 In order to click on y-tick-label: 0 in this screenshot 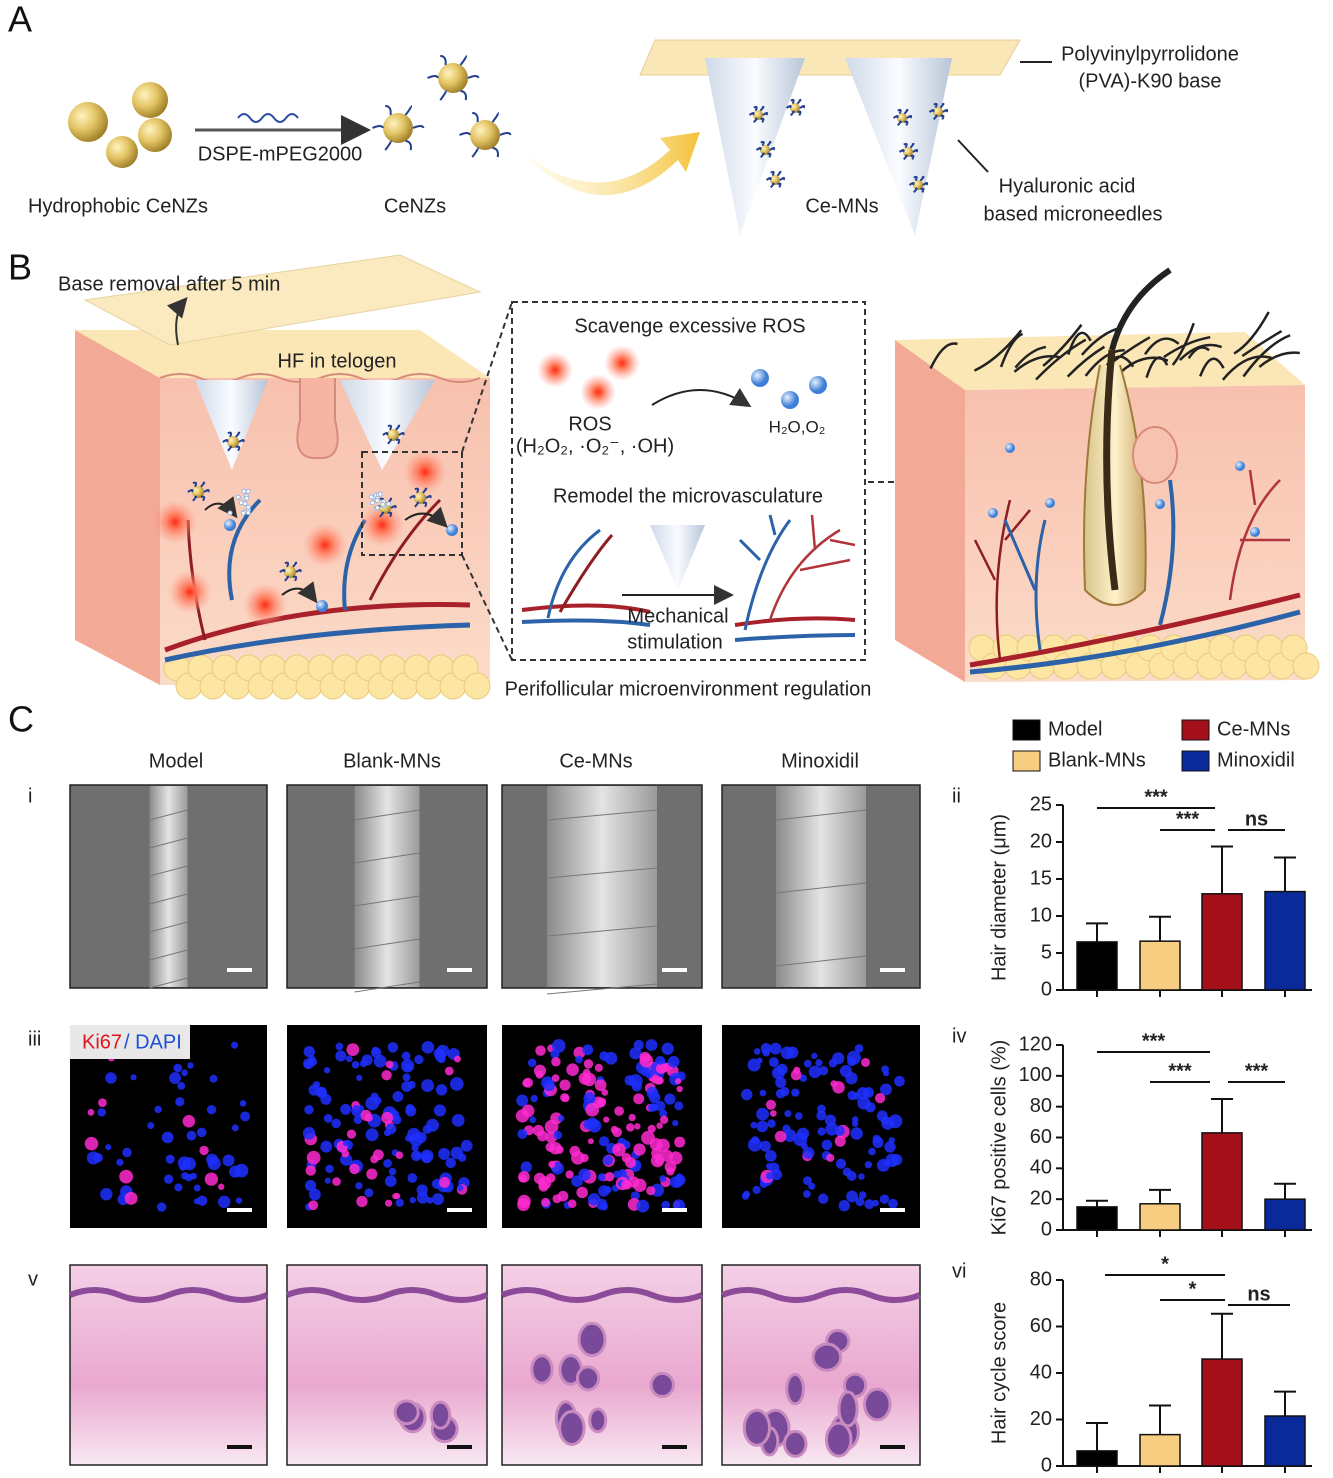, I will do `click(1046, 1229)`.